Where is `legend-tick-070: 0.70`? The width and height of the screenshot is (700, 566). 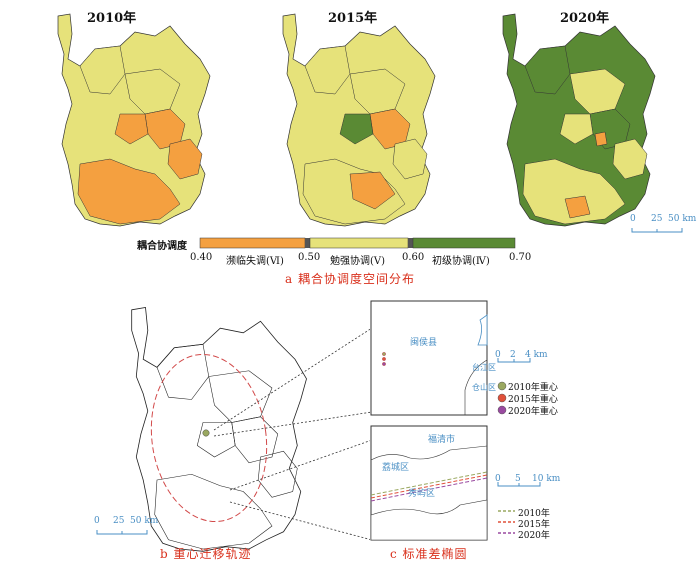 legend-tick-070: 0.70 is located at coordinates (520, 257).